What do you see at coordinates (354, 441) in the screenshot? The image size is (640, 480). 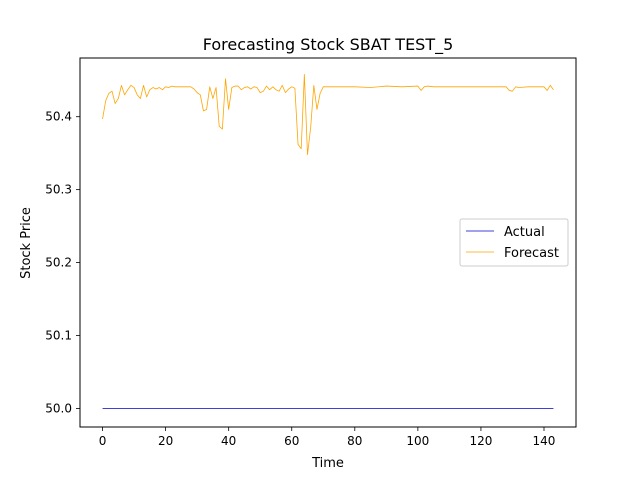 I see `x-tick-label: 80` at bounding box center [354, 441].